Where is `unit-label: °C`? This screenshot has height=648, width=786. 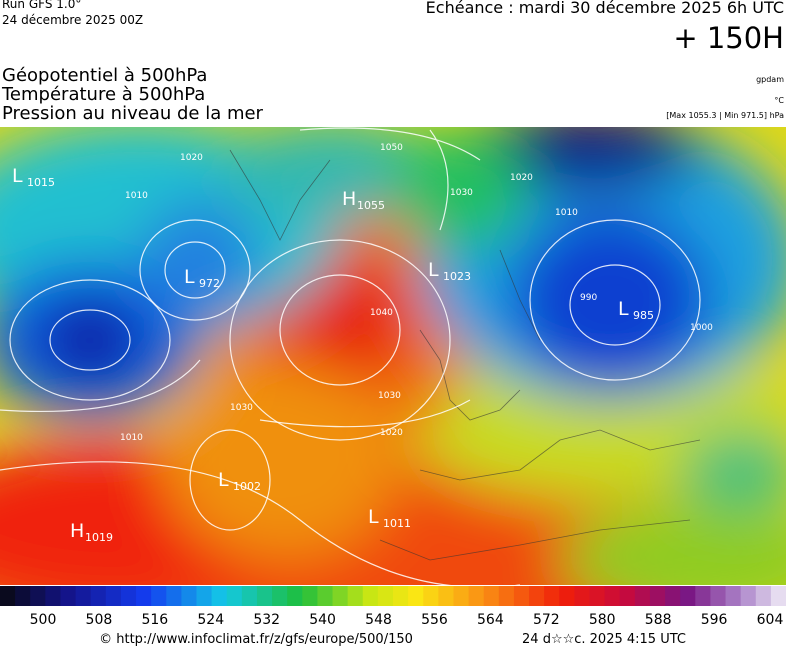
unit-label: °C is located at coordinates (779, 100).